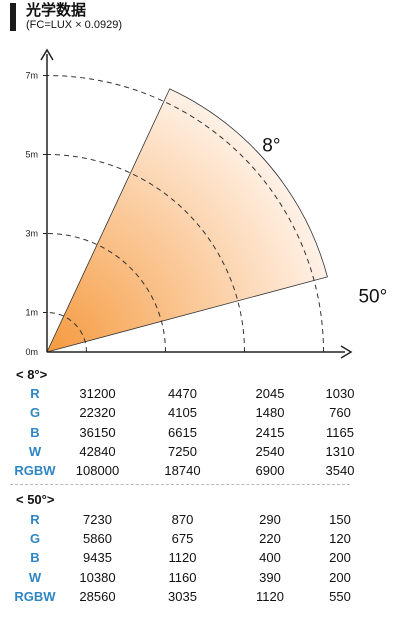  Describe the element at coordinates (180, 485) in the screenshot. I see `table-divider` at that location.